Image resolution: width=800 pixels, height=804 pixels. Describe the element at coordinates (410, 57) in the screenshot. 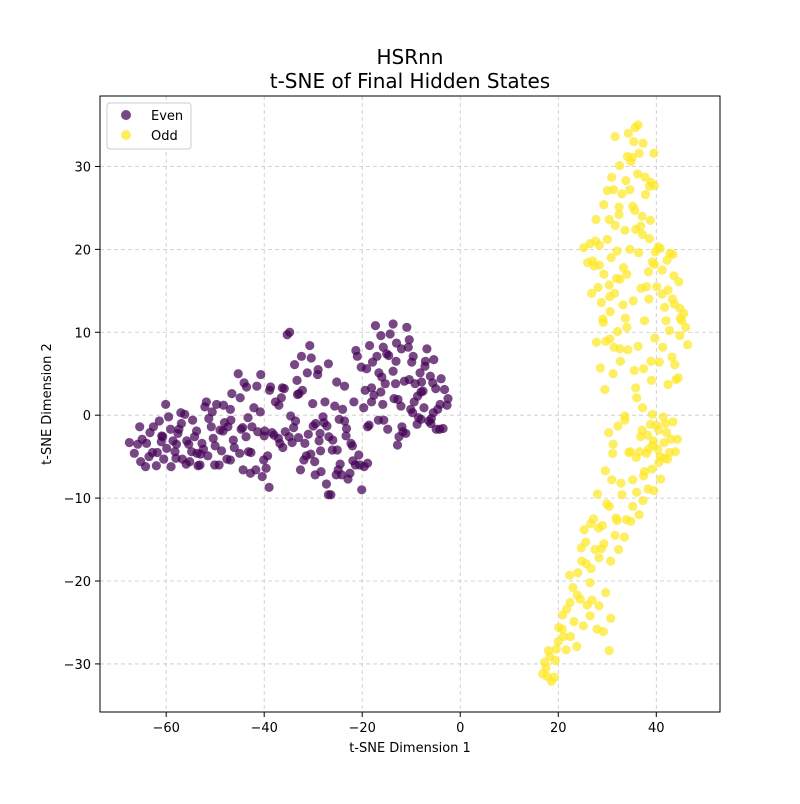

I see `chart-title: HSRnn` at that location.